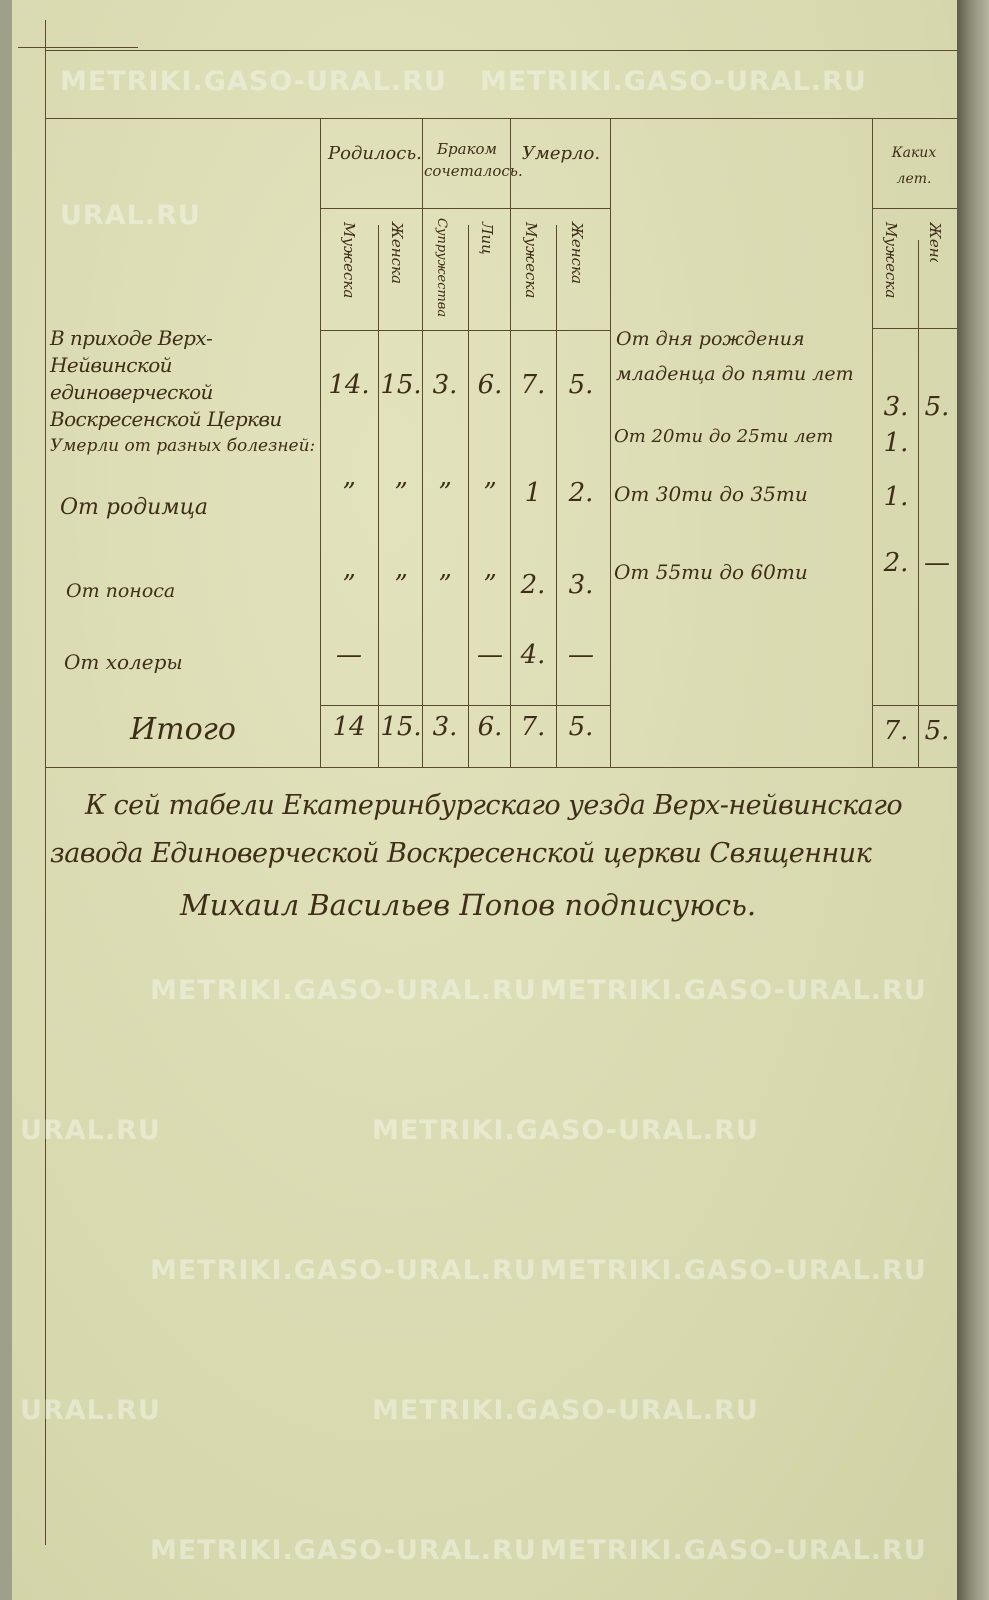 This screenshot has height=1600, width=989. Describe the element at coordinates (937, 731) in the screenshot. I see `age-total-female: 5.` at that location.